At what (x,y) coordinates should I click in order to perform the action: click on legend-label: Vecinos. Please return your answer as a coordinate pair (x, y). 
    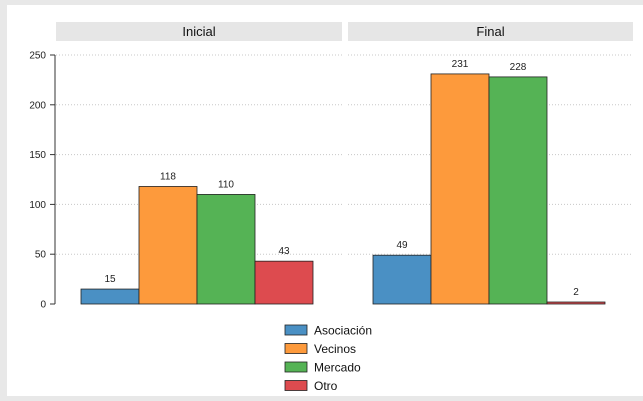
    Looking at the image, I should click on (335, 349).